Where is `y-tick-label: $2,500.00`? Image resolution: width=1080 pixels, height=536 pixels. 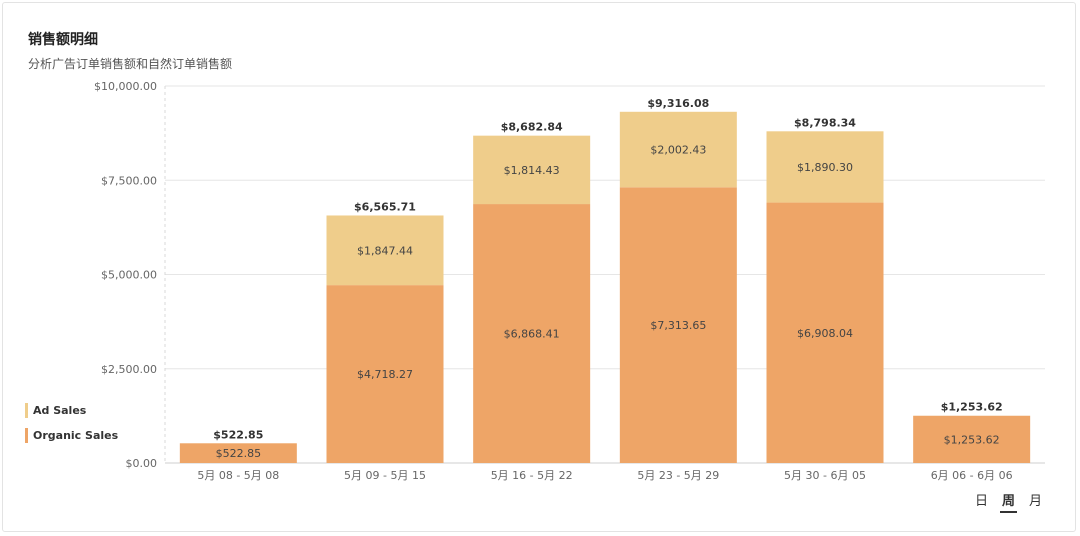
y-tick-label: $2,500.00 is located at coordinates (129, 369).